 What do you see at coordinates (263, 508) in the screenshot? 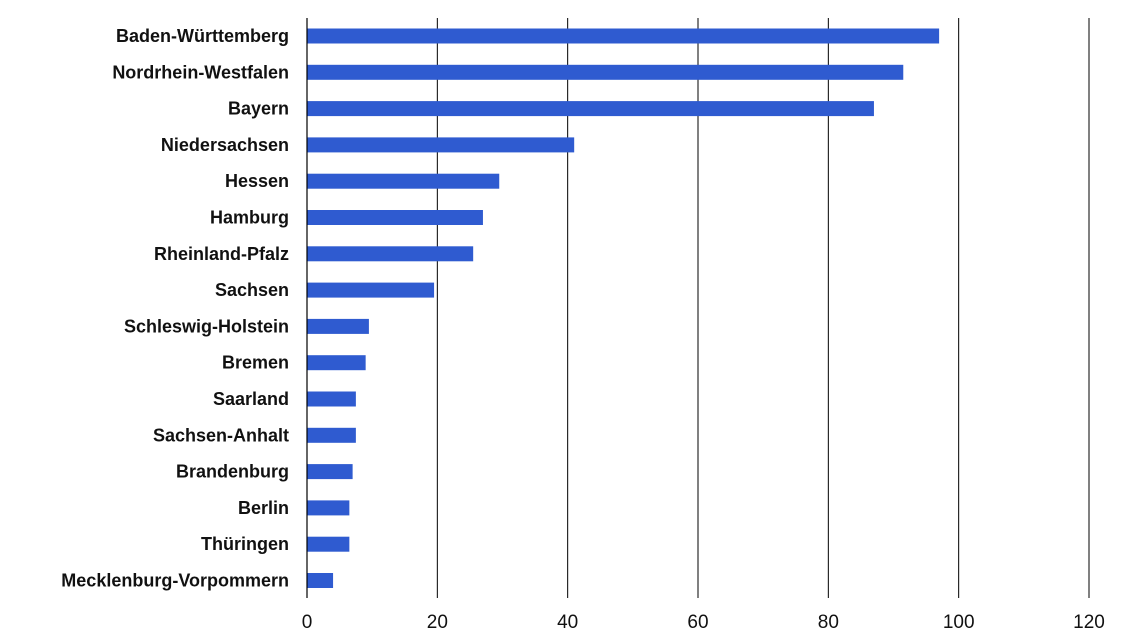
I see `category-label: Berlin` at bounding box center [263, 508].